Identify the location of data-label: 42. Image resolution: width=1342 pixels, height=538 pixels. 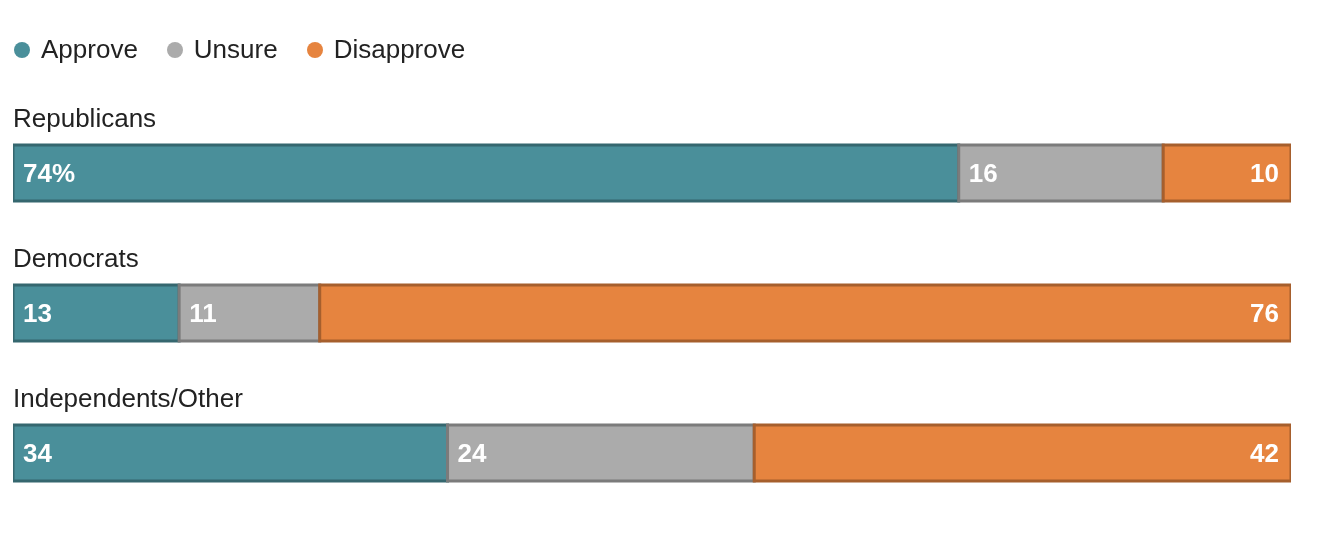
(1264, 453).